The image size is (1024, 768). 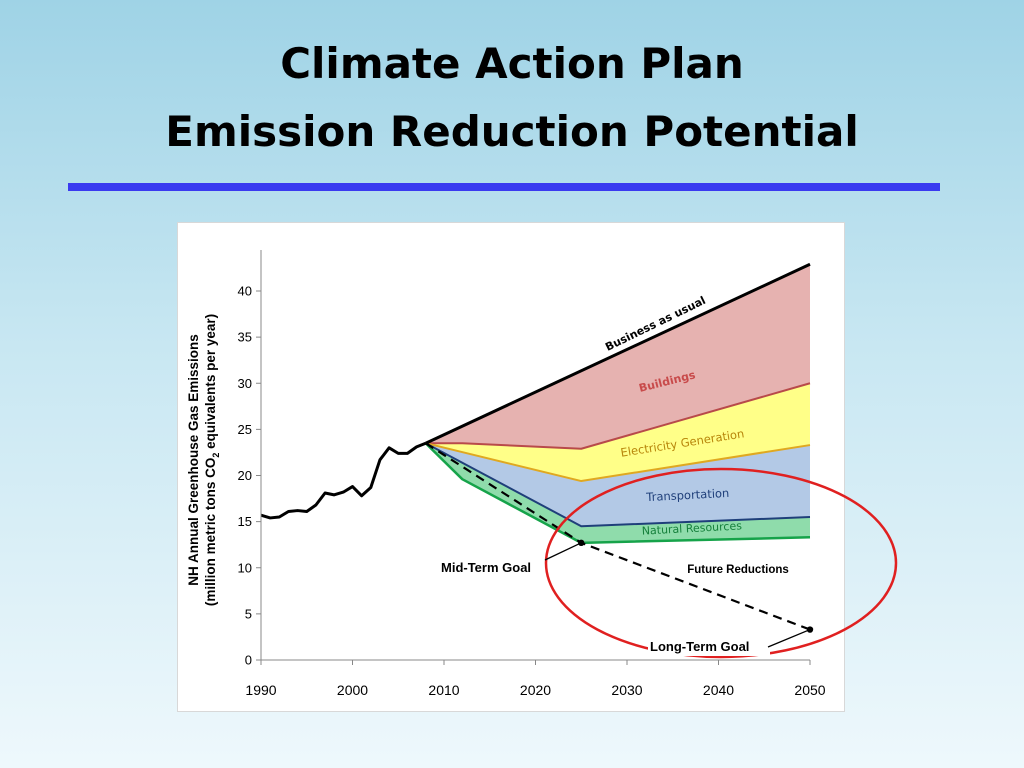 I want to click on x-tick-label: 2020, so click(x=535, y=690).